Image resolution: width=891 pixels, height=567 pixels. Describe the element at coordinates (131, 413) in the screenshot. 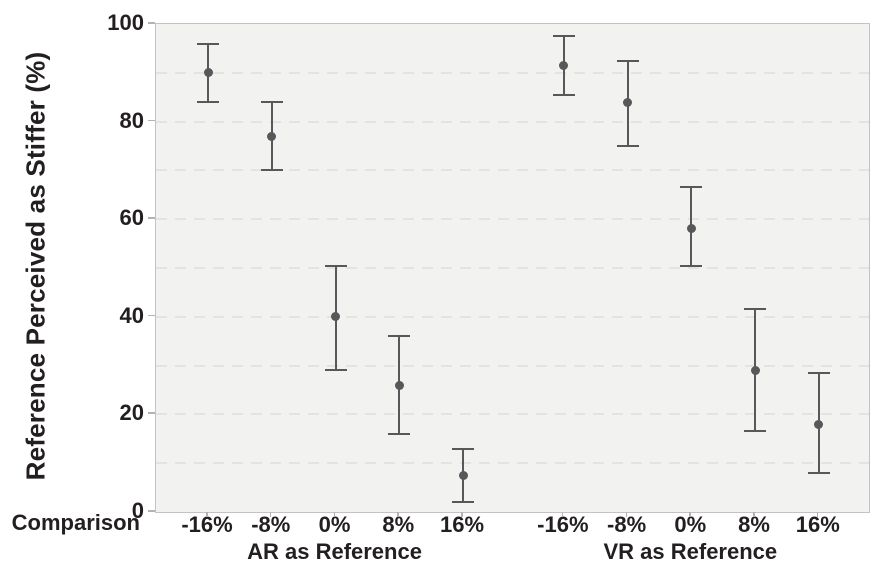

I see `y-tick-label: 20` at that location.